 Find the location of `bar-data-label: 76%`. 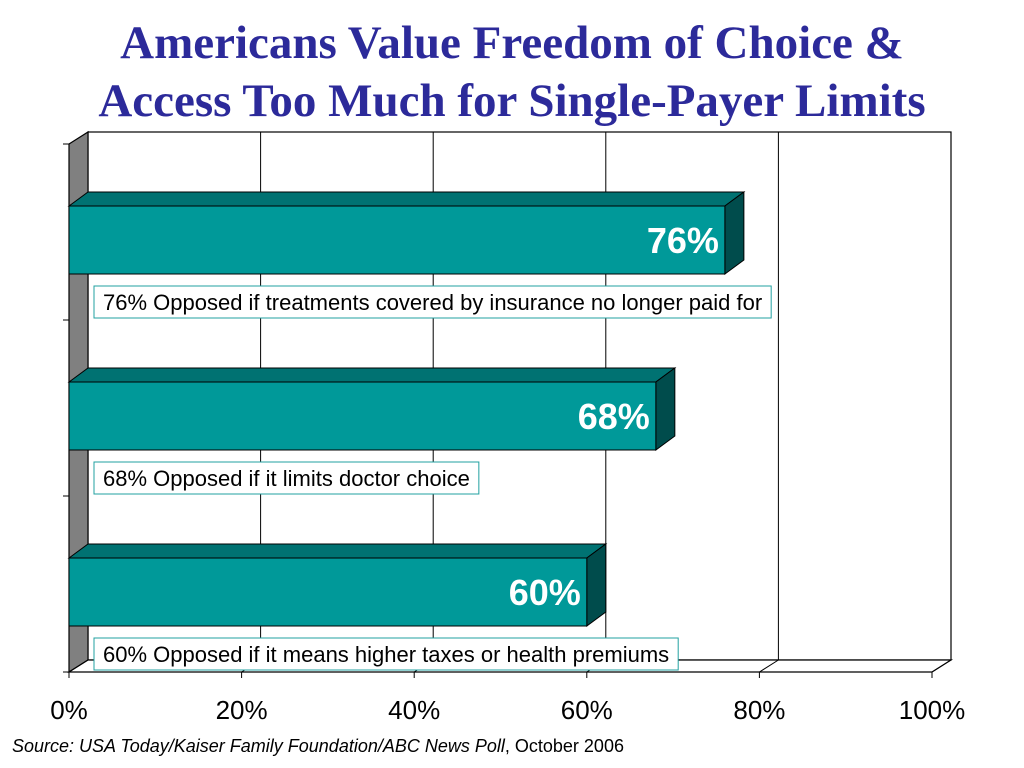

bar-data-label: 76% is located at coordinates (683, 240).